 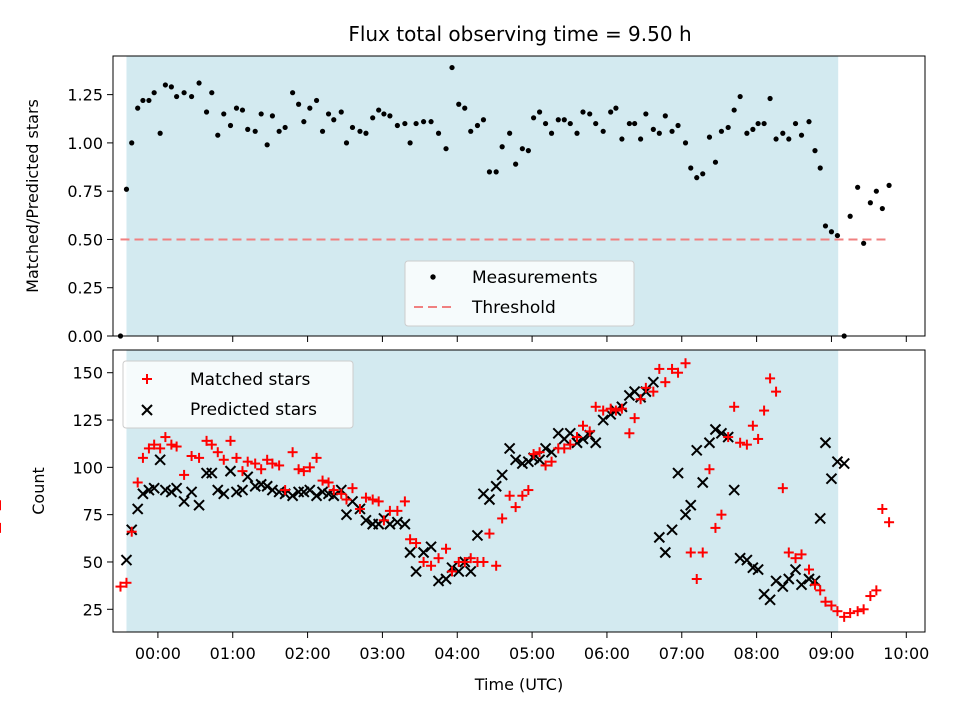 I want to click on ratio-legend: Measurements Threshold, so click(x=519, y=293).